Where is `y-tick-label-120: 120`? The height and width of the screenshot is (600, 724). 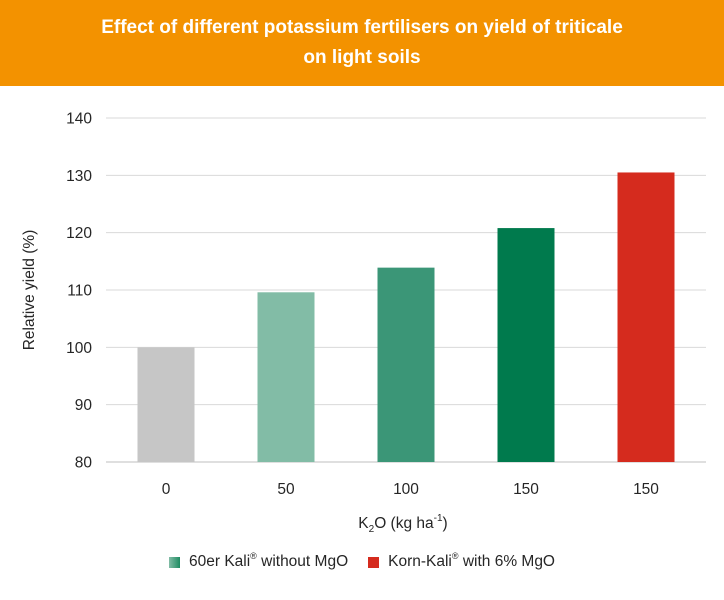
y-tick-label-120: 120 is located at coordinates (79, 233).